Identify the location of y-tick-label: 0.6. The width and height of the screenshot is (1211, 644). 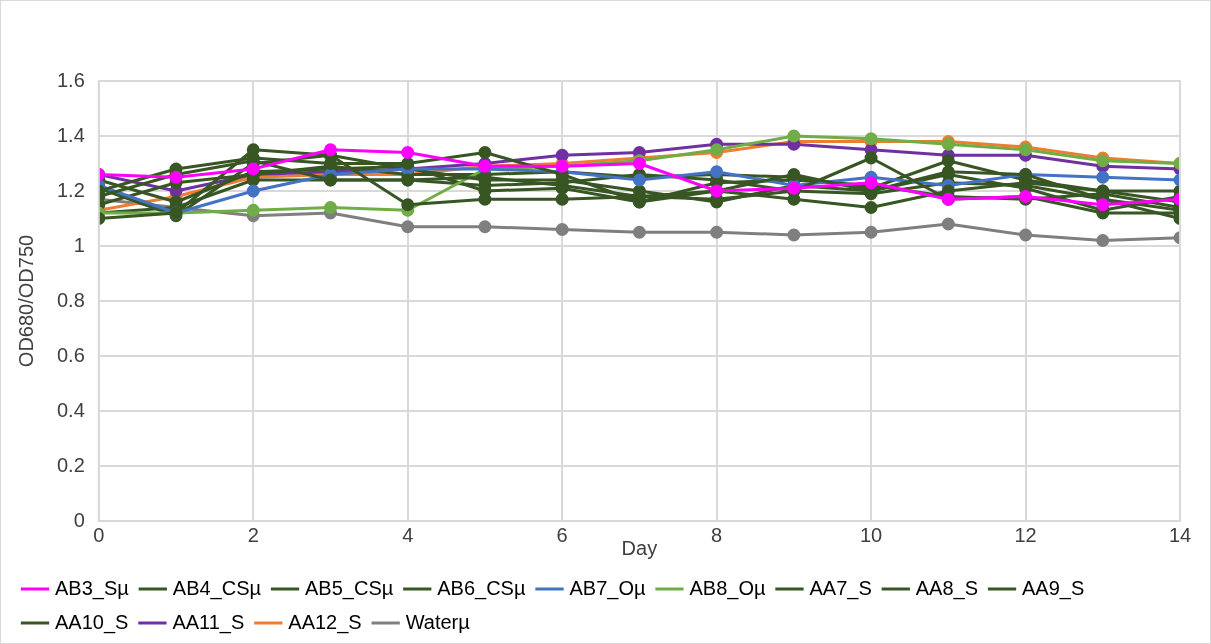
(70, 354).